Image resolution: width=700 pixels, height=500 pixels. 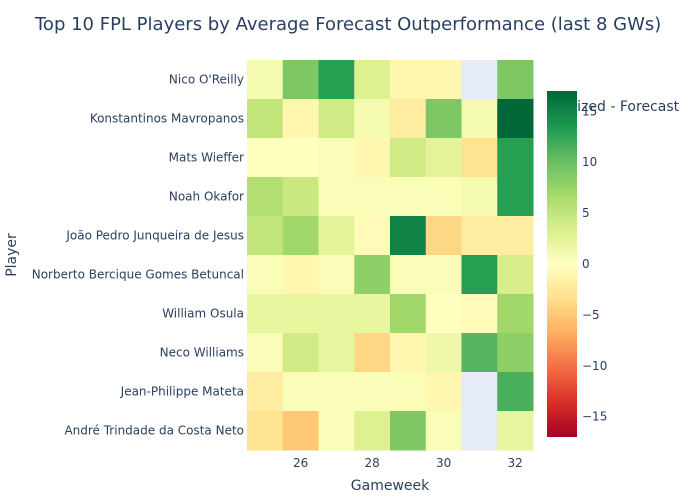 What do you see at coordinates (167, 119) in the screenshot?
I see `y-tick-label: Konstantinos Mavropanos` at bounding box center [167, 119].